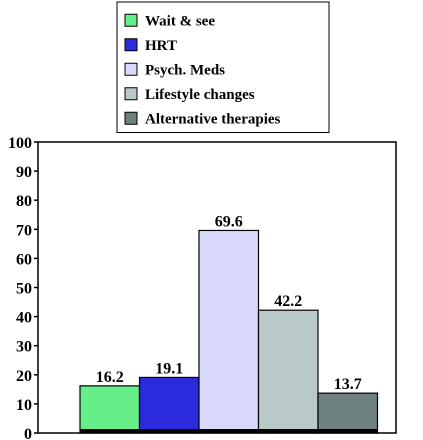  I want to click on data-label: 19.1, so click(169, 368).